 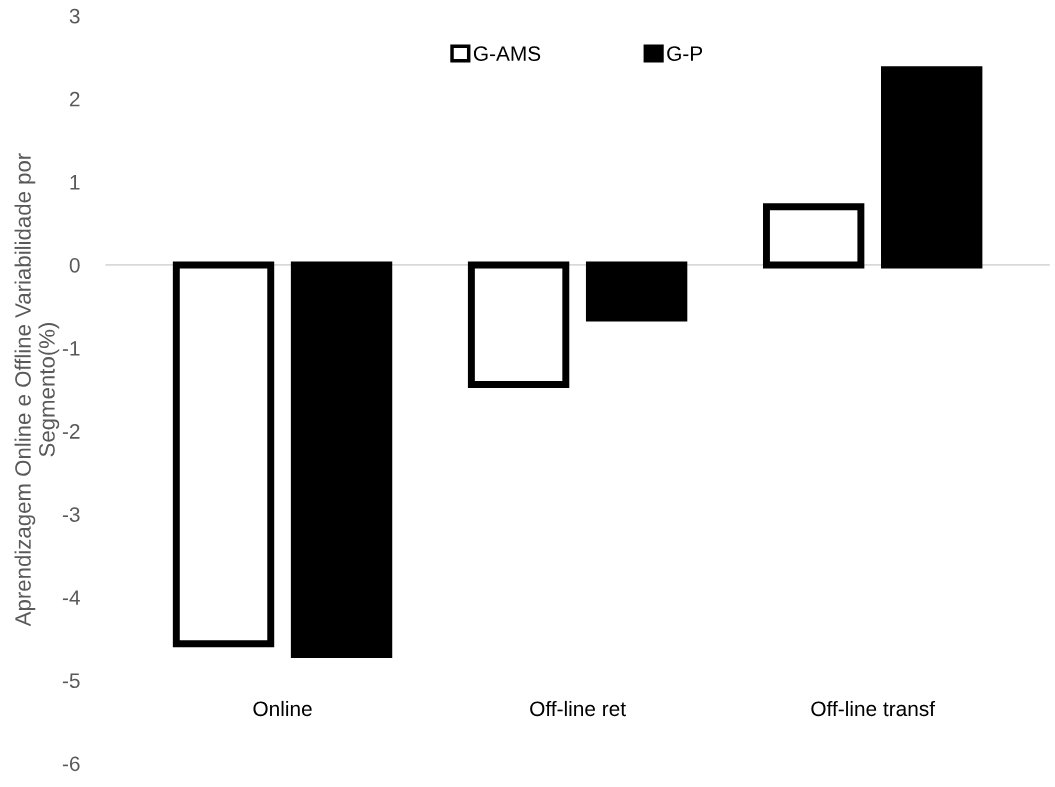 I want to click on y-tick-label: -2, so click(x=71, y=431).